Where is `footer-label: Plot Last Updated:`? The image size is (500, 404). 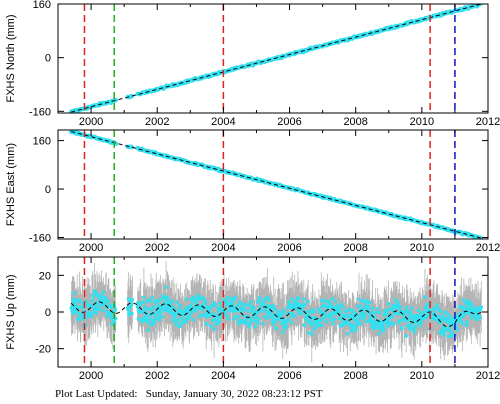
footer-label: Plot Last Updated: is located at coordinates (96, 394).